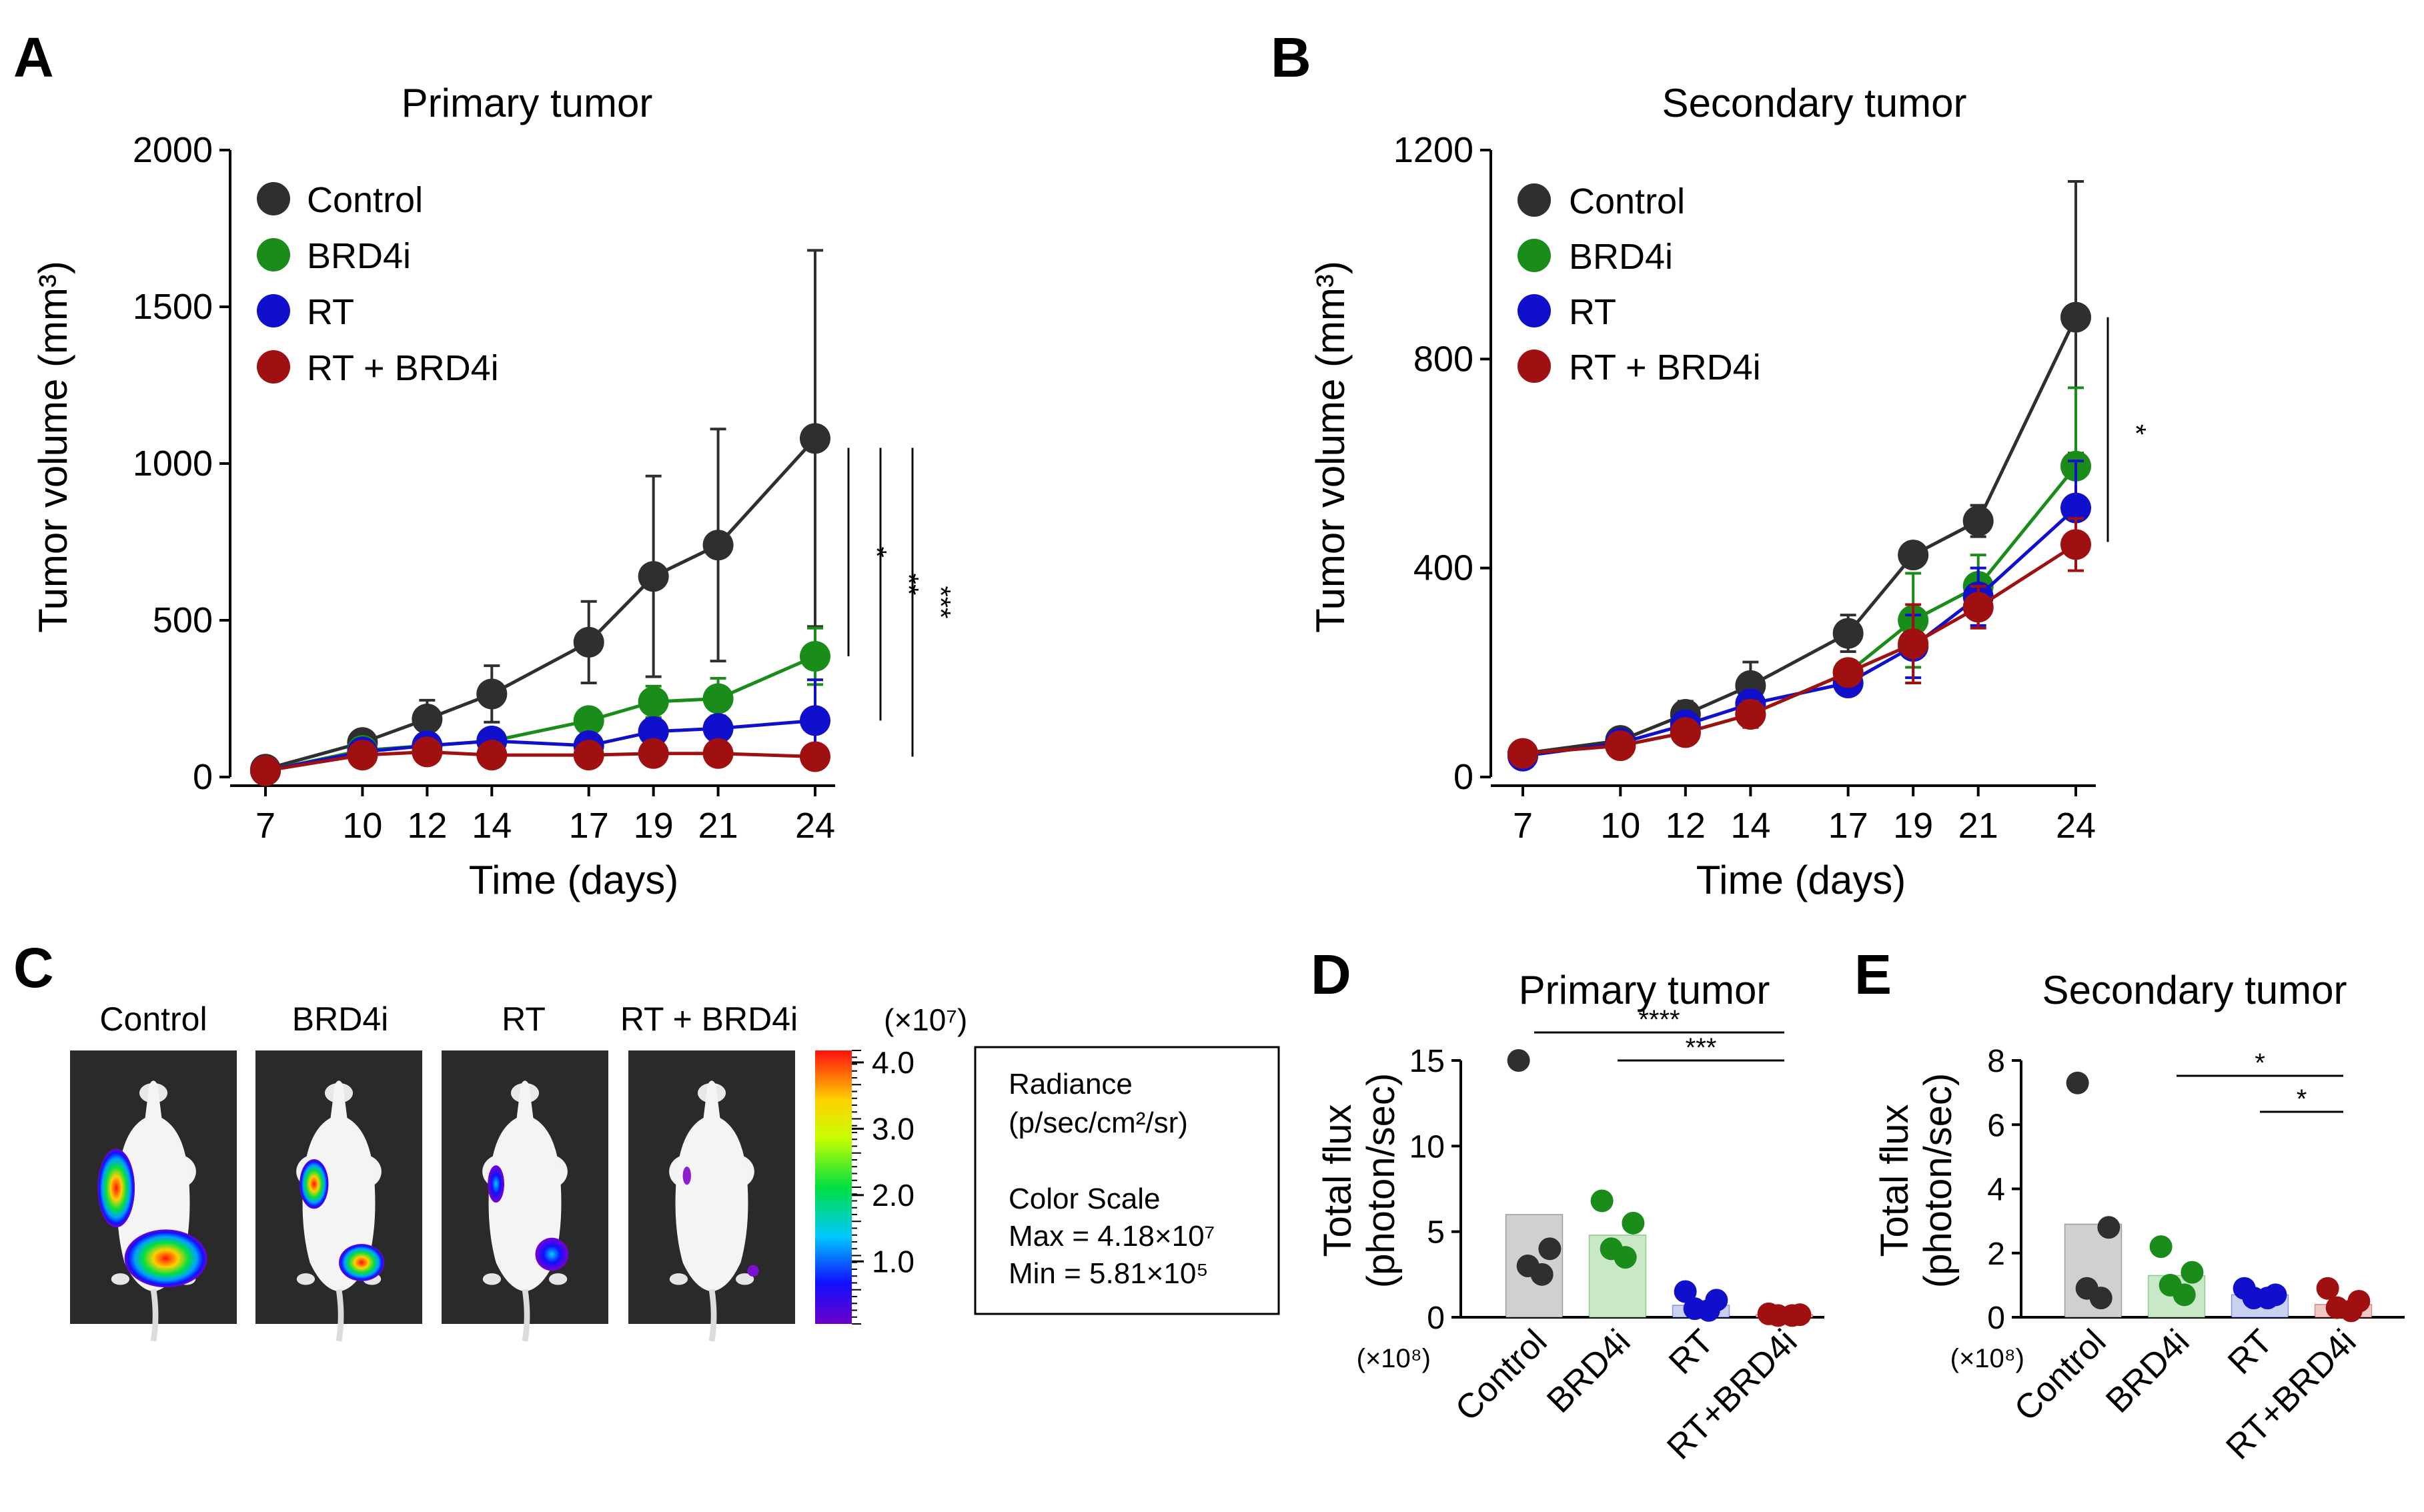 This screenshot has width=2424, height=1512. What do you see at coordinates (1620, 826) in the screenshot?
I see `x-tick-label: 10` at bounding box center [1620, 826].